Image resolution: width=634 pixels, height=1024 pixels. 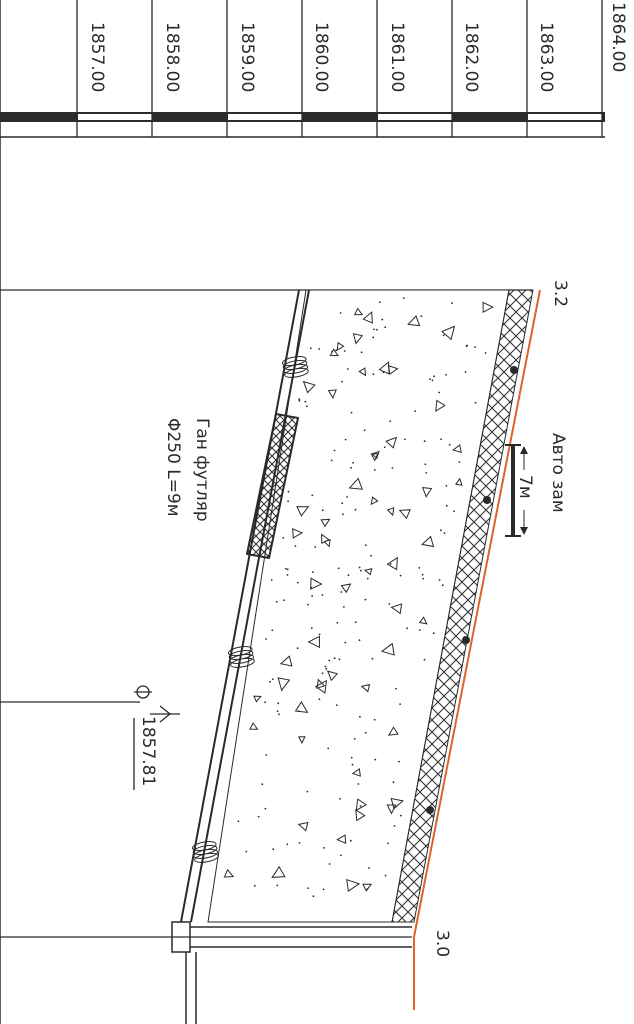 What do you see at coordinates (245, 606) in the screenshot?
I see `pipe` at bounding box center [245, 606].